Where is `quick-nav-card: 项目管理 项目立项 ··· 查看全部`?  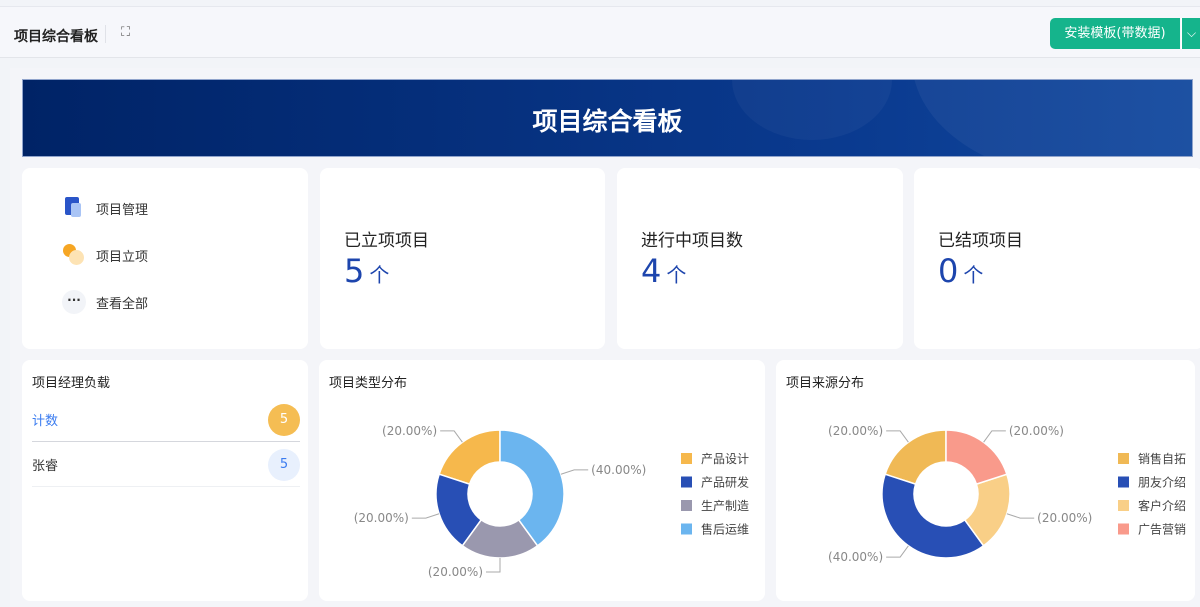 quick-nav-card: 项目管理 项目立项 ··· 查看全部 is located at coordinates (165, 258).